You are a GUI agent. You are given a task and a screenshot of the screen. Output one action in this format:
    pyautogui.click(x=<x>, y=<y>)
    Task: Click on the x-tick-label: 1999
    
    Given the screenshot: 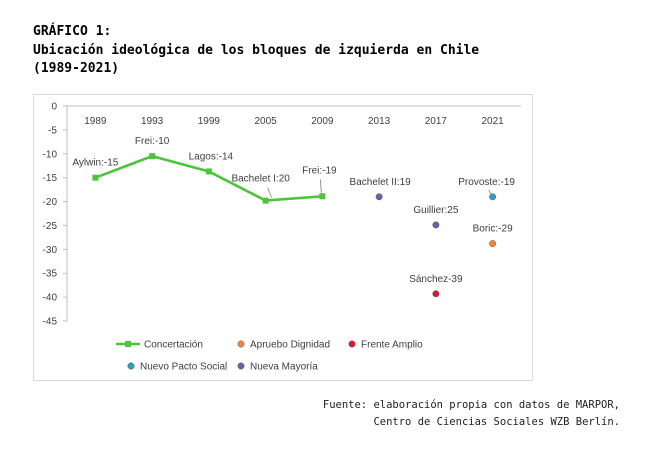 What is the action you would take?
    pyautogui.click(x=209, y=121)
    